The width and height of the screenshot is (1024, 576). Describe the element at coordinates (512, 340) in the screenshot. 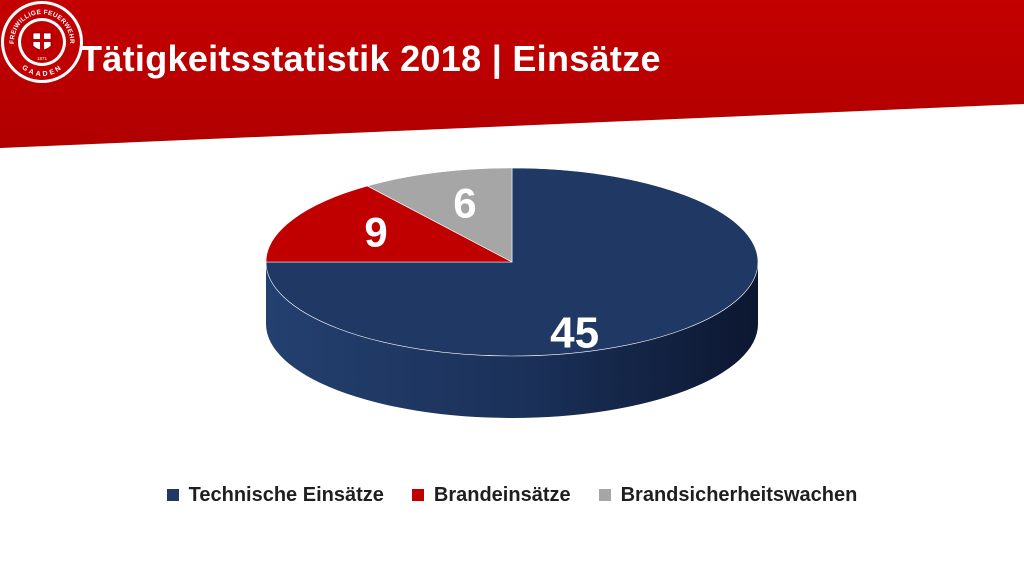

I see `pie-side-technische-einsaetze` at that location.